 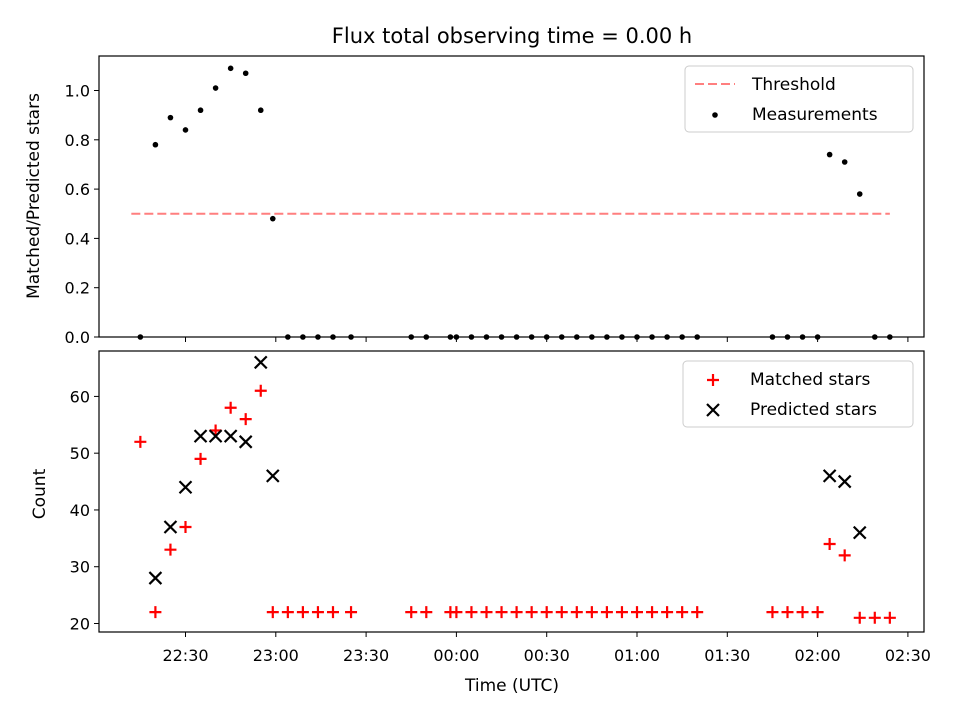 What do you see at coordinates (813, 410) in the screenshot?
I see `legend-predicted-label: Predicted stars` at bounding box center [813, 410].